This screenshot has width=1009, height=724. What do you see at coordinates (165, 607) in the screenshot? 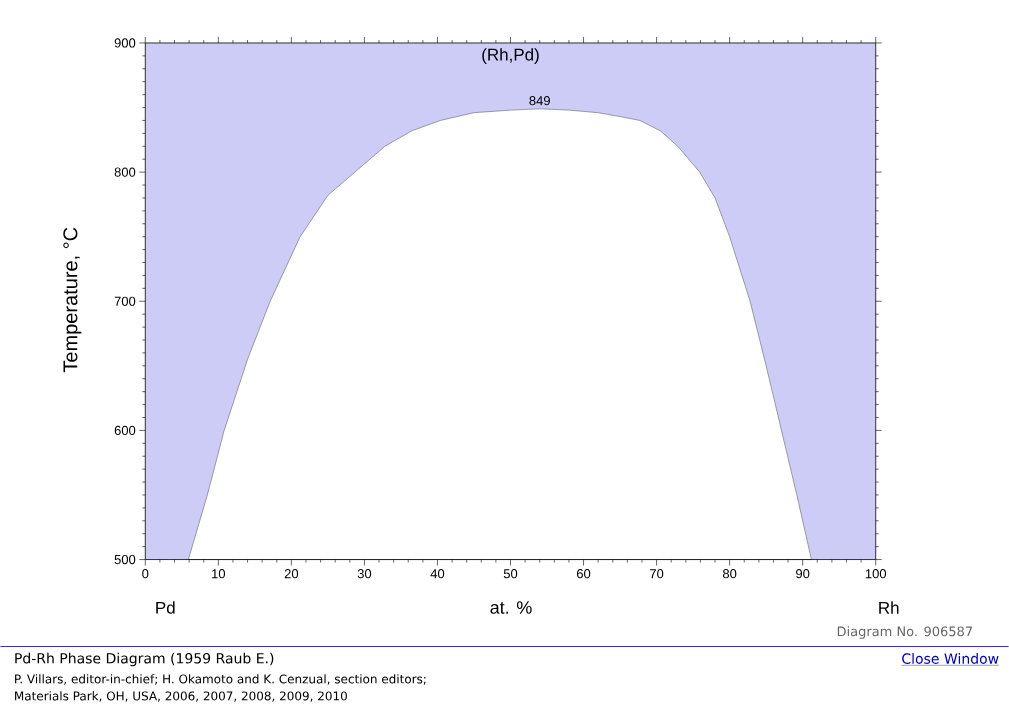
I see `text: Pd` at bounding box center [165, 607].